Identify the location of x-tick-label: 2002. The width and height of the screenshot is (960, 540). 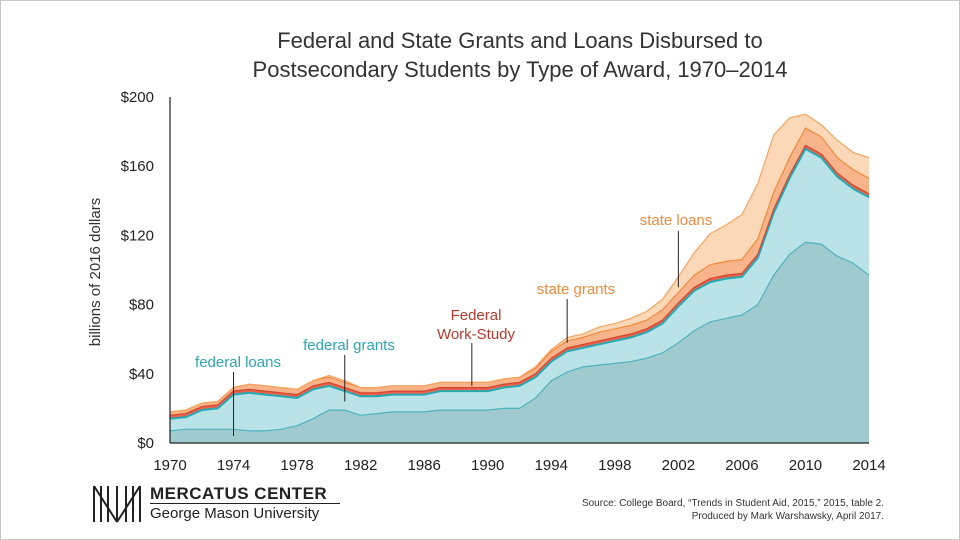
(678, 465).